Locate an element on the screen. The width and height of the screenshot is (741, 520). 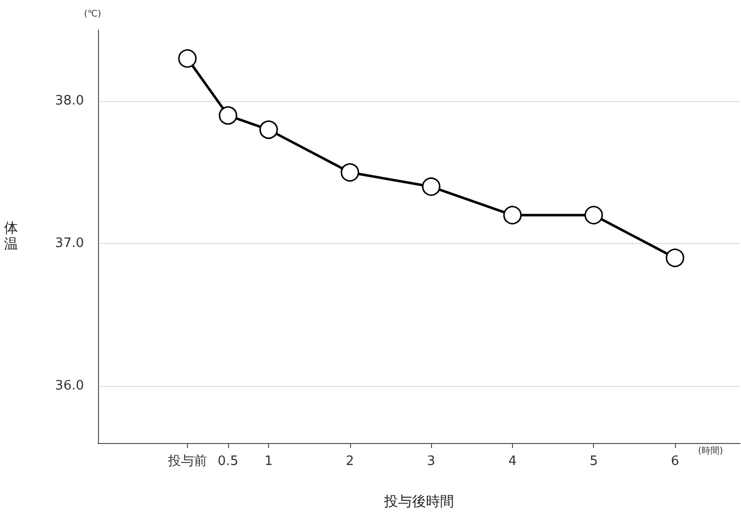
x-tick-label: 4 is located at coordinates (512, 461).